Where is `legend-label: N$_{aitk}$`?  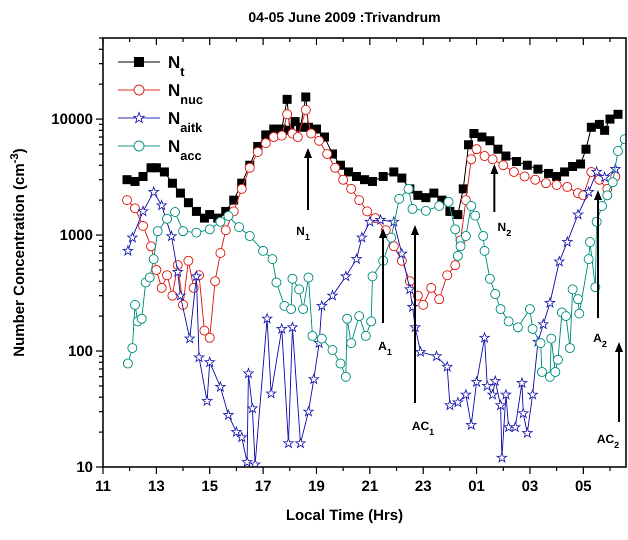 legend-label: N$_{aitk}$ is located at coordinates (186, 121).